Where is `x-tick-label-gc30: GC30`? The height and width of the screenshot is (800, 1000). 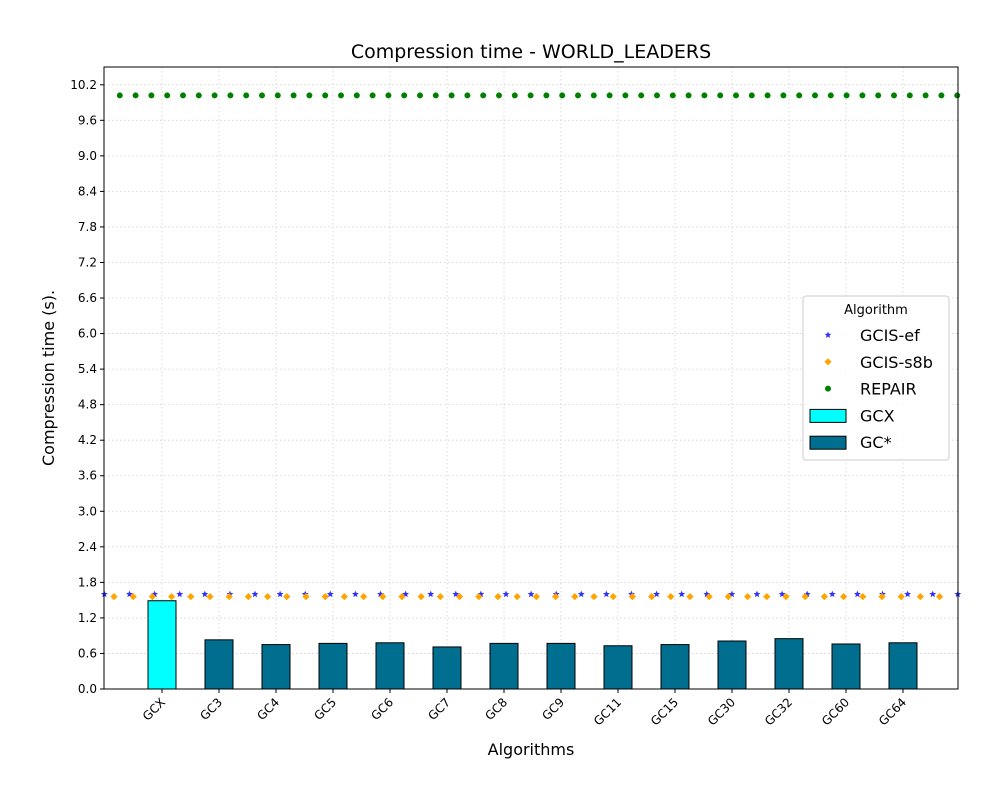 x-tick-label-gc30: GC30 is located at coordinates (721, 711).